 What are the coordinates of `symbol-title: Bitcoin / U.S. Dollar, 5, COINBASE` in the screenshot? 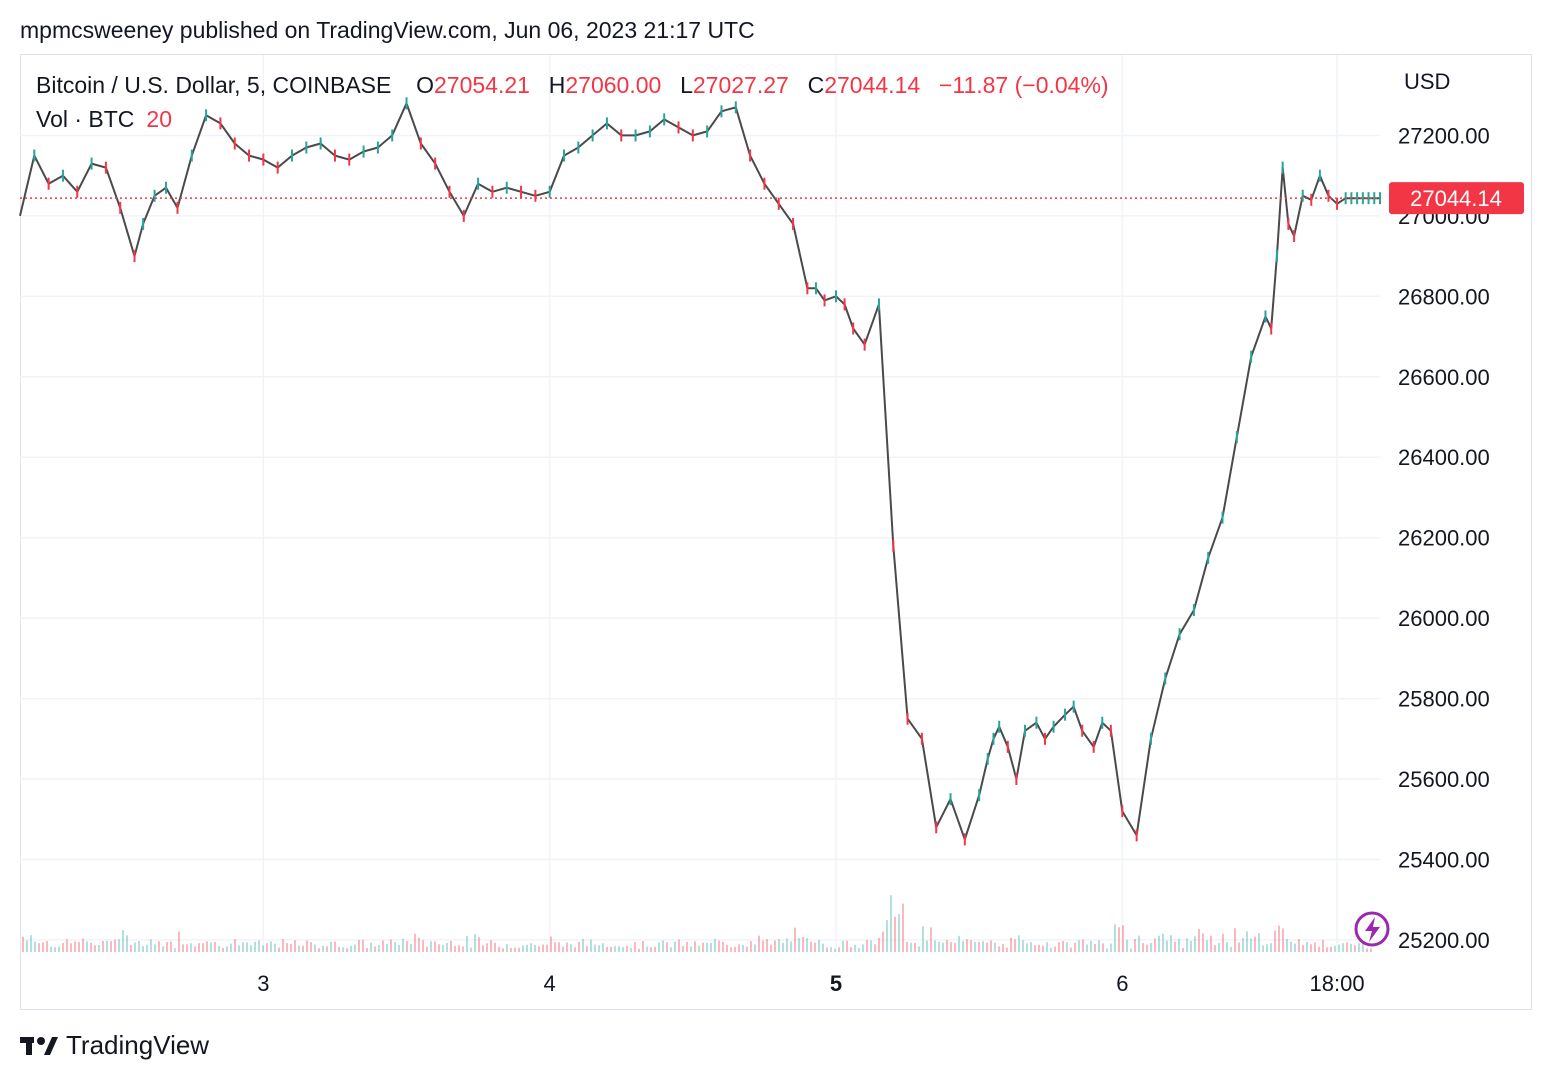 It's located at (214, 85).